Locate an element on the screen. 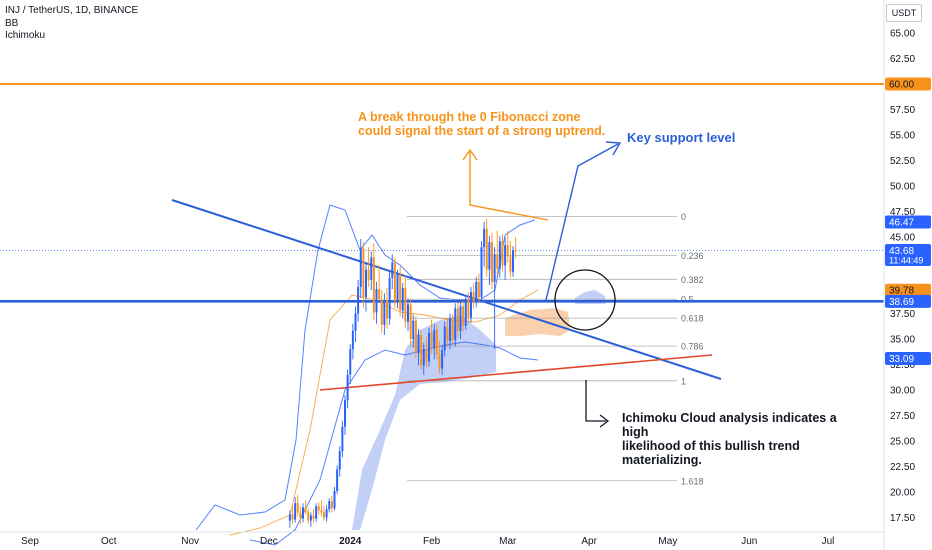 The image size is (932, 550). y-tick-label: 32.50 is located at coordinates (902, 365).